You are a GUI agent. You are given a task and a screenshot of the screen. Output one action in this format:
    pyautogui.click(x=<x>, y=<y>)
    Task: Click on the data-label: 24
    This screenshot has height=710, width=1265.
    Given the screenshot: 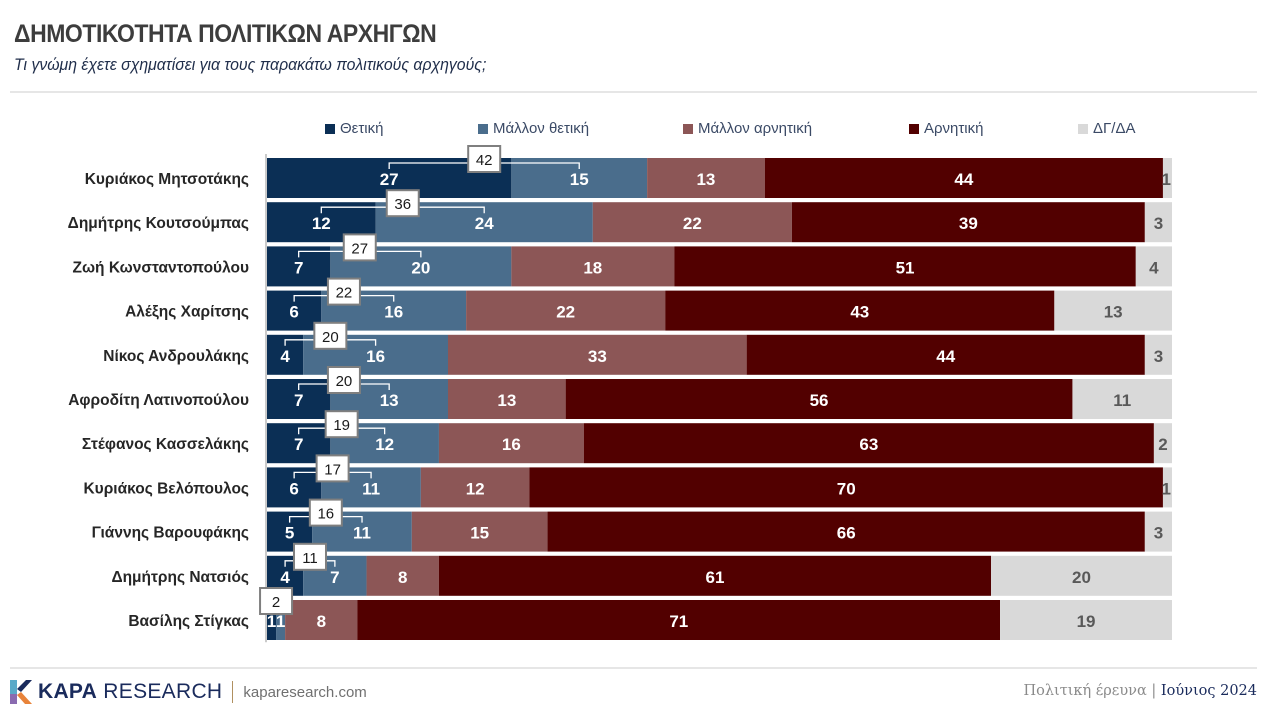 What is the action you would take?
    pyautogui.click(x=484, y=223)
    